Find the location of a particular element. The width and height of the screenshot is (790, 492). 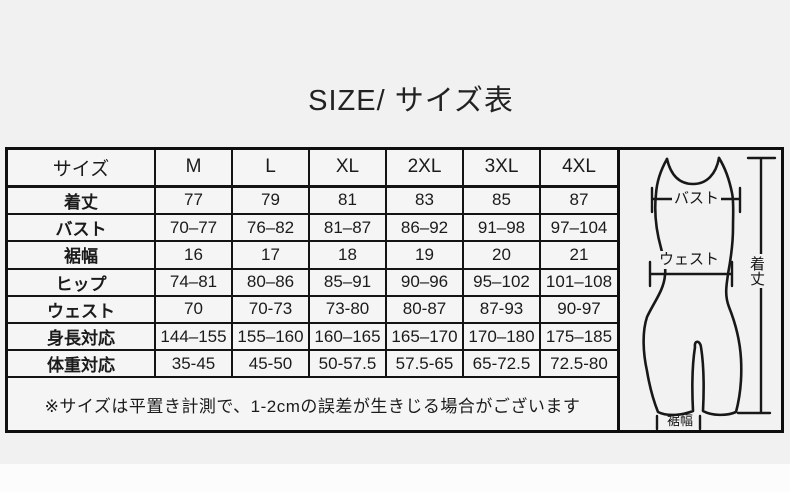

header-size-m: M is located at coordinates (193, 168).